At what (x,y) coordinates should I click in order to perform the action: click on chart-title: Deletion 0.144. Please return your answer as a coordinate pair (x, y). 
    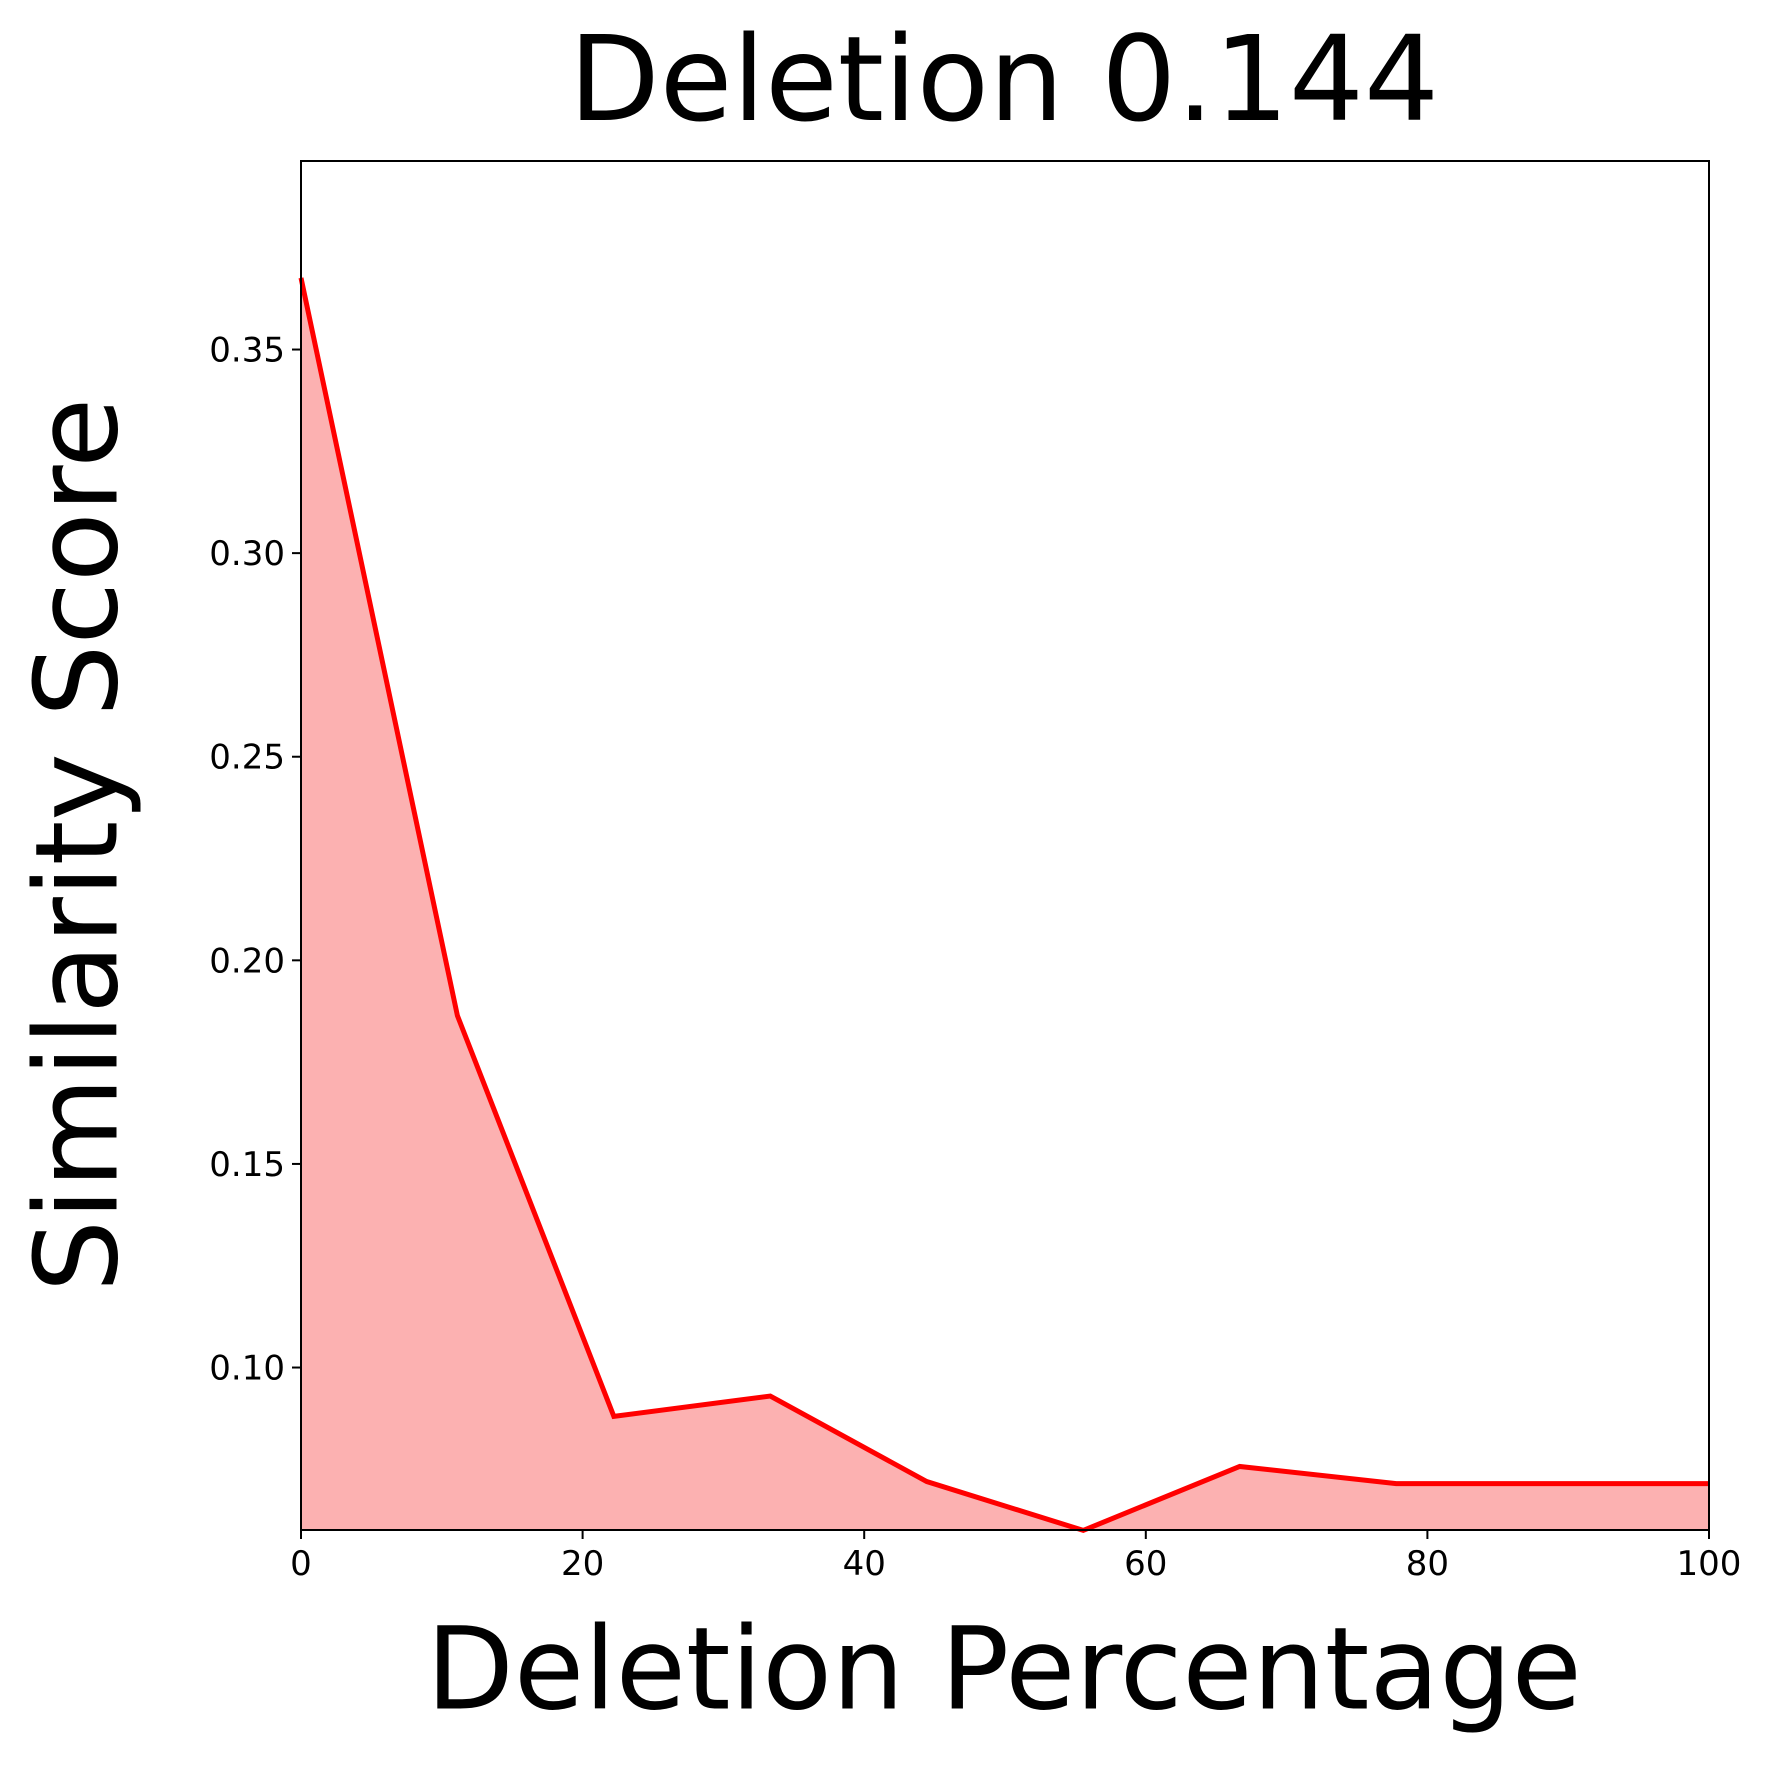
    Looking at the image, I should click on (1004, 79).